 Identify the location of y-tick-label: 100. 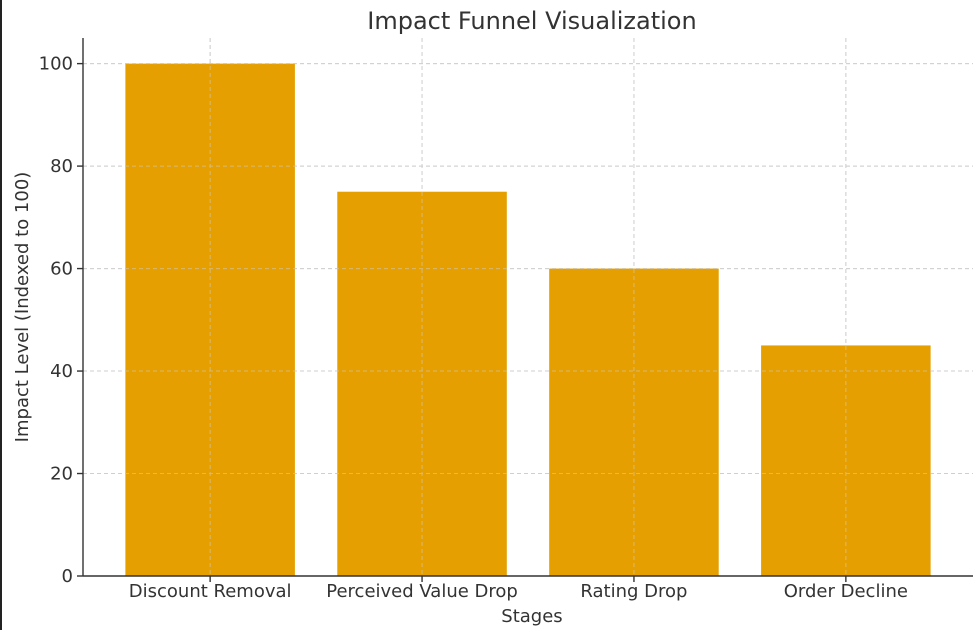
(56, 64).